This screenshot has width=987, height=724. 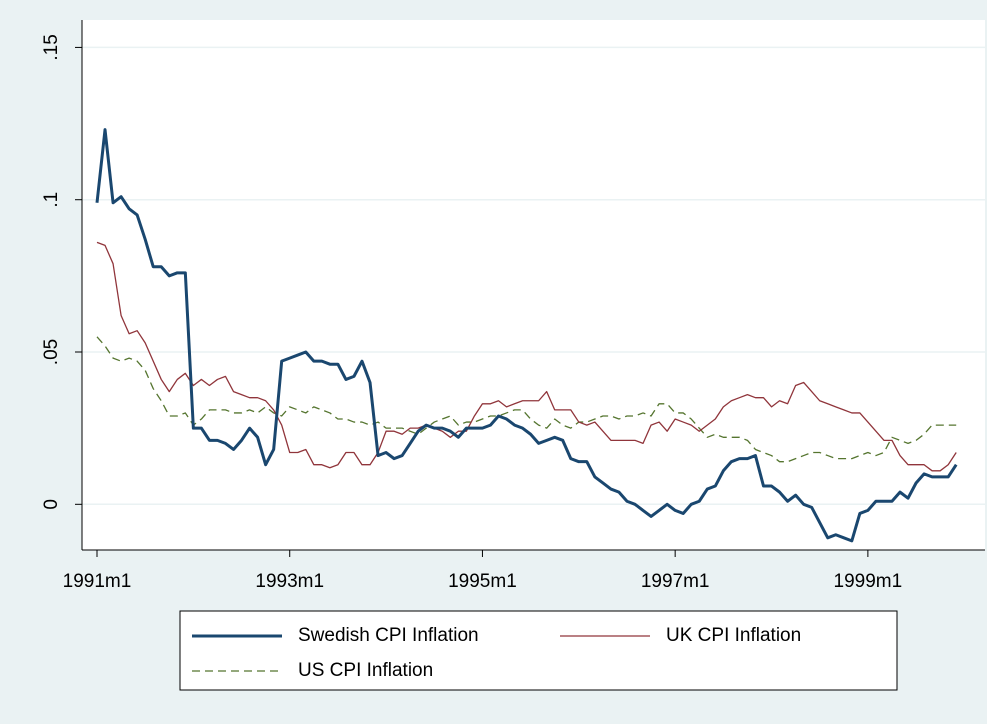 What do you see at coordinates (51, 200) in the screenshot?
I see `y-tick-label: .1` at bounding box center [51, 200].